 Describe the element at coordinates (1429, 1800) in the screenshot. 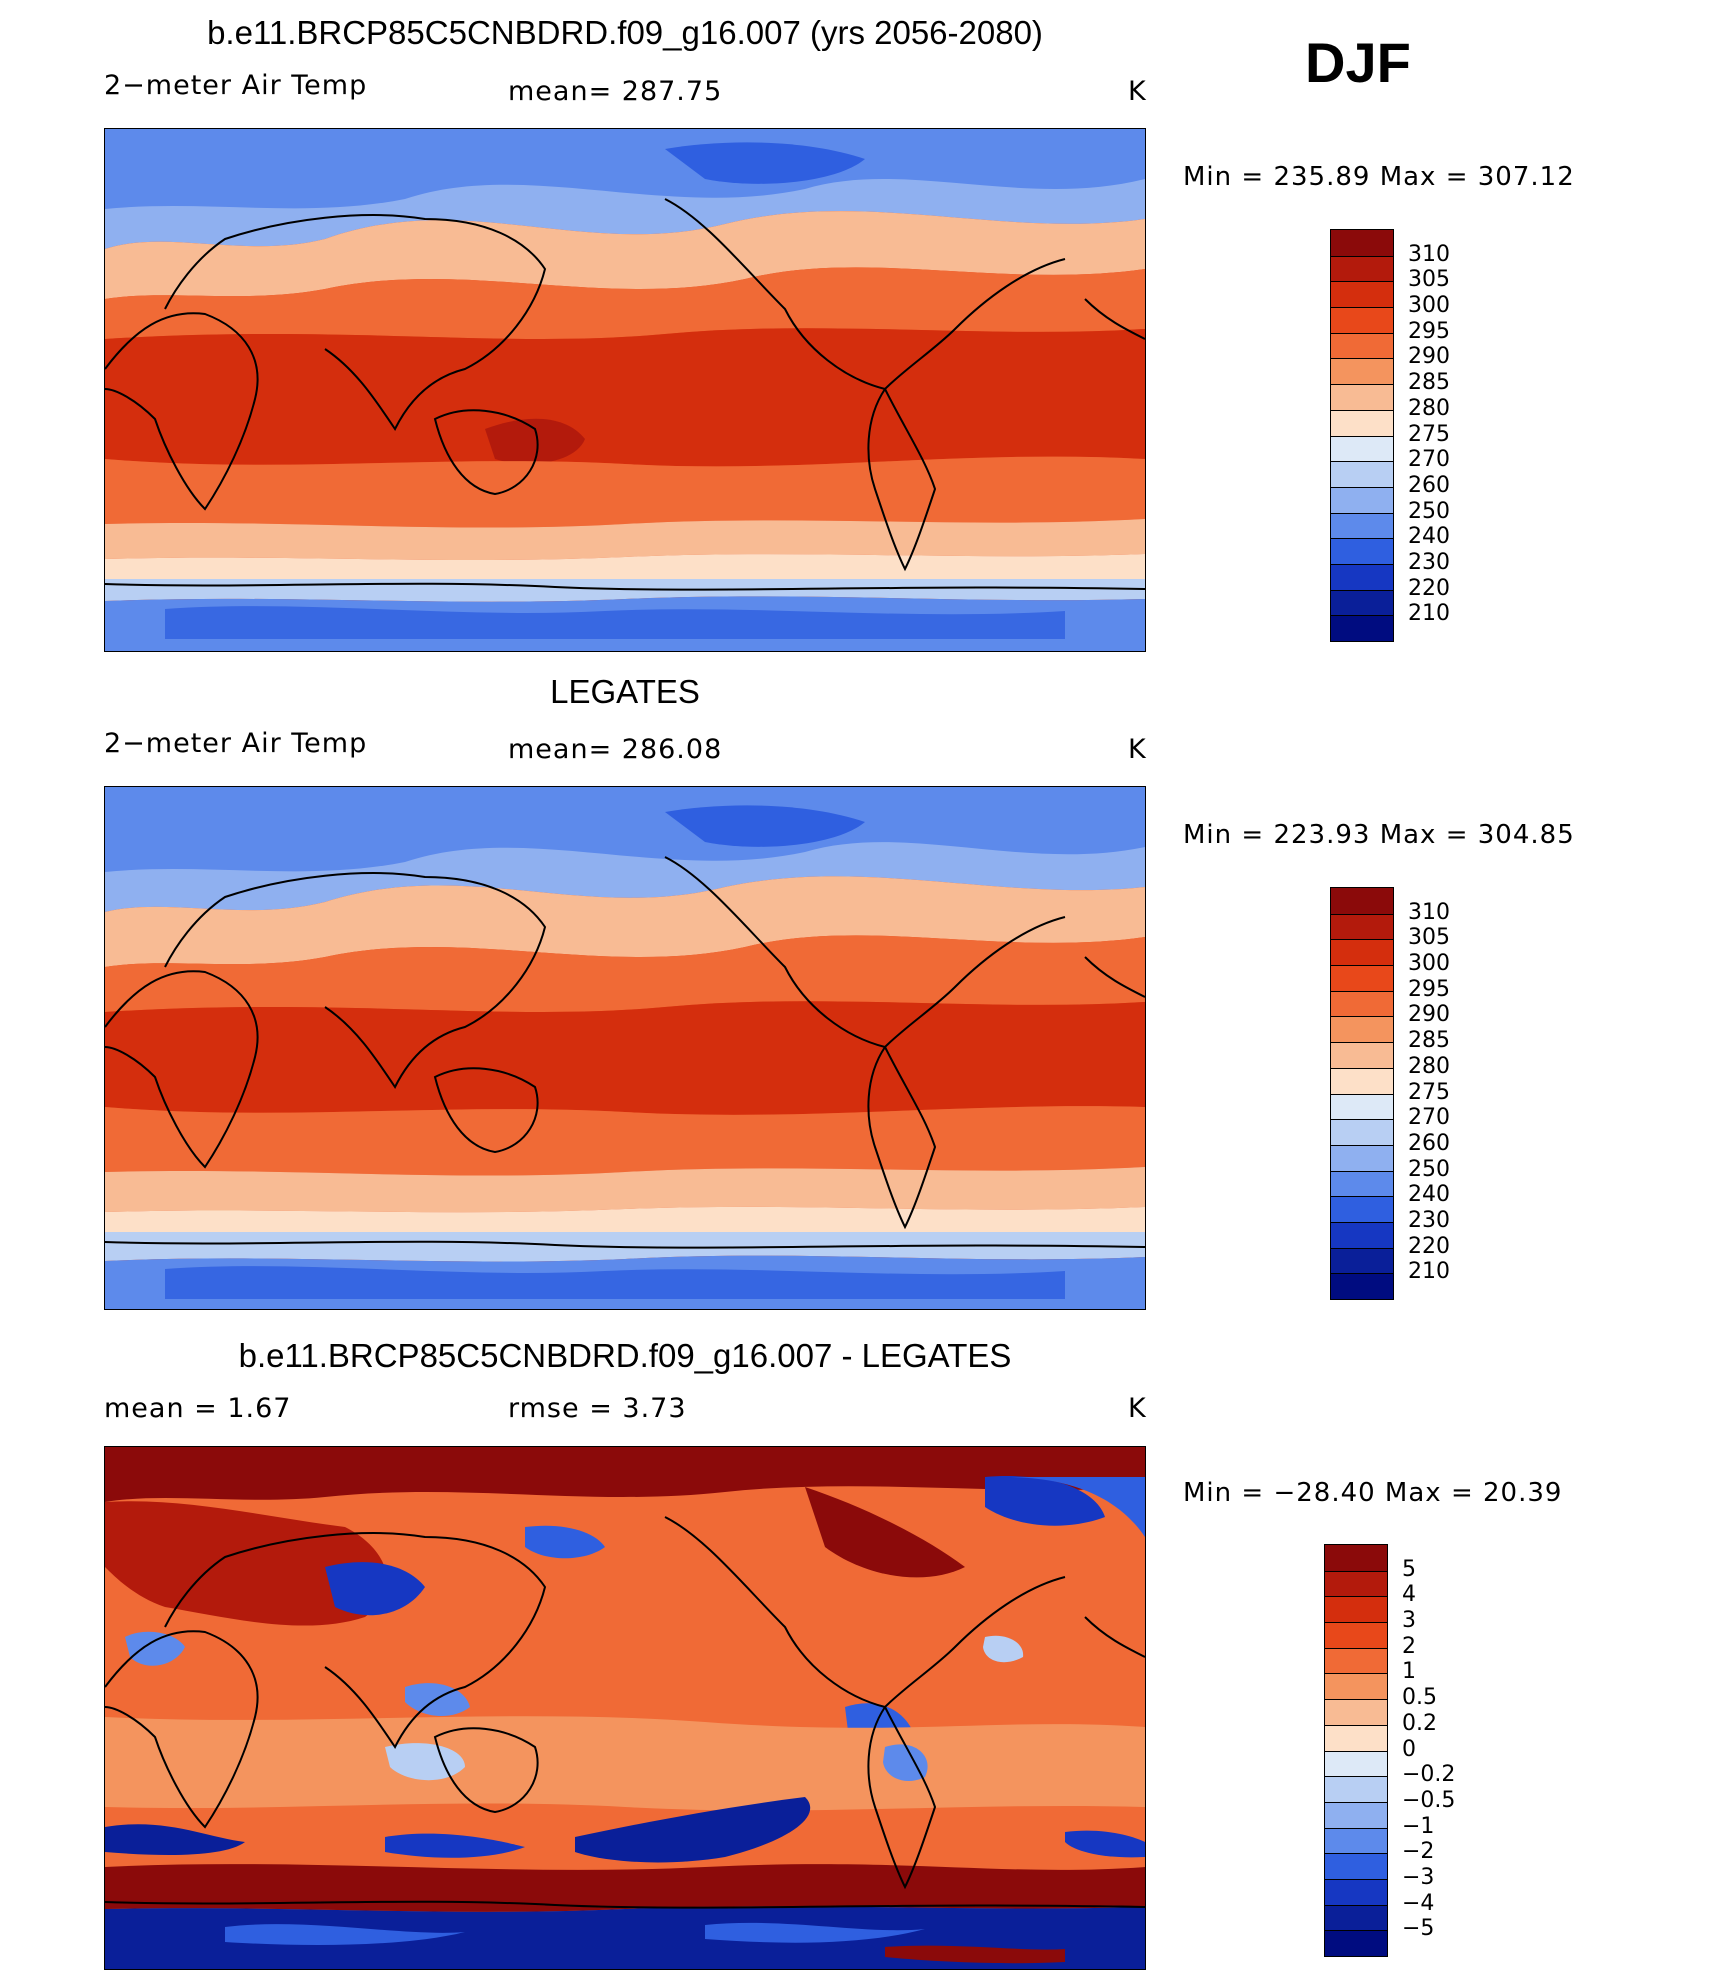

I see `colorbar-tick-label: −0.5` at that location.